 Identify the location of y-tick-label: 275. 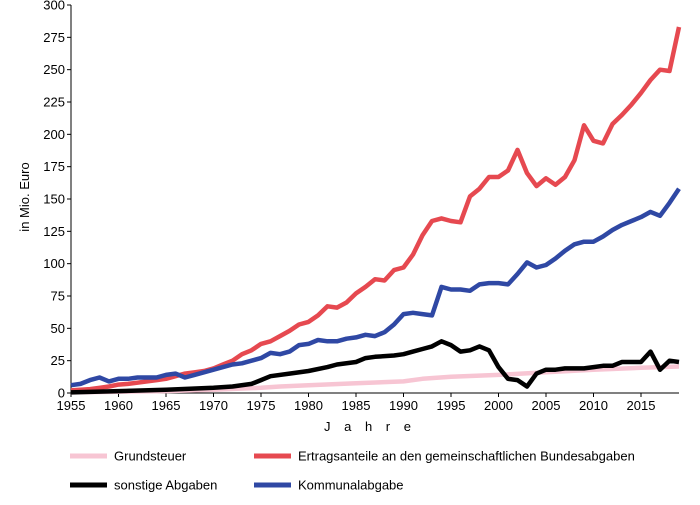
(54, 37).